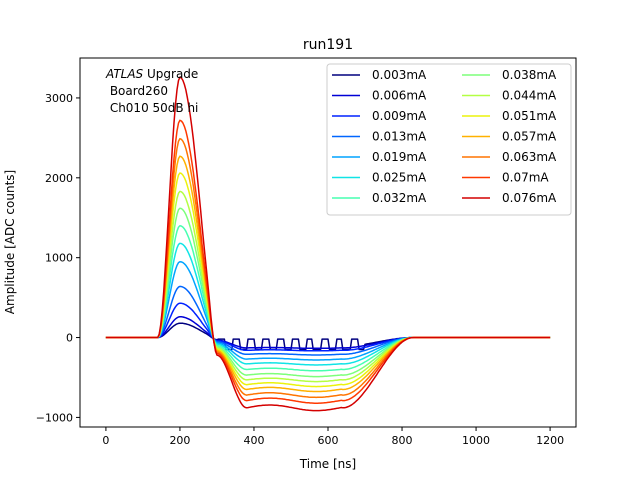 Image resolution: width=640 pixels, height=480 pixels. What do you see at coordinates (399, 116) in the screenshot?
I see `legend-label: 0.009mA` at bounding box center [399, 116].